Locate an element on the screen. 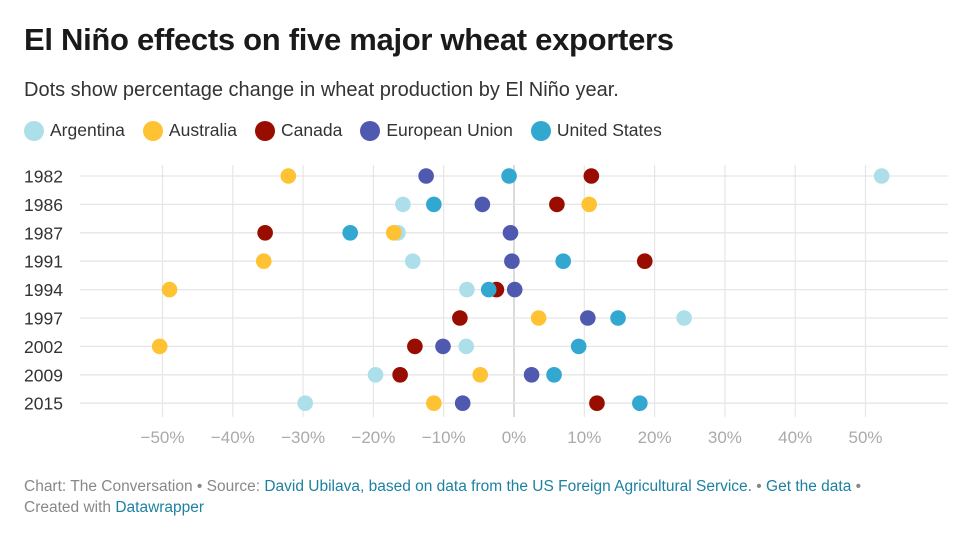  x-tick-label: −40% is located at coordinates (233, 437).